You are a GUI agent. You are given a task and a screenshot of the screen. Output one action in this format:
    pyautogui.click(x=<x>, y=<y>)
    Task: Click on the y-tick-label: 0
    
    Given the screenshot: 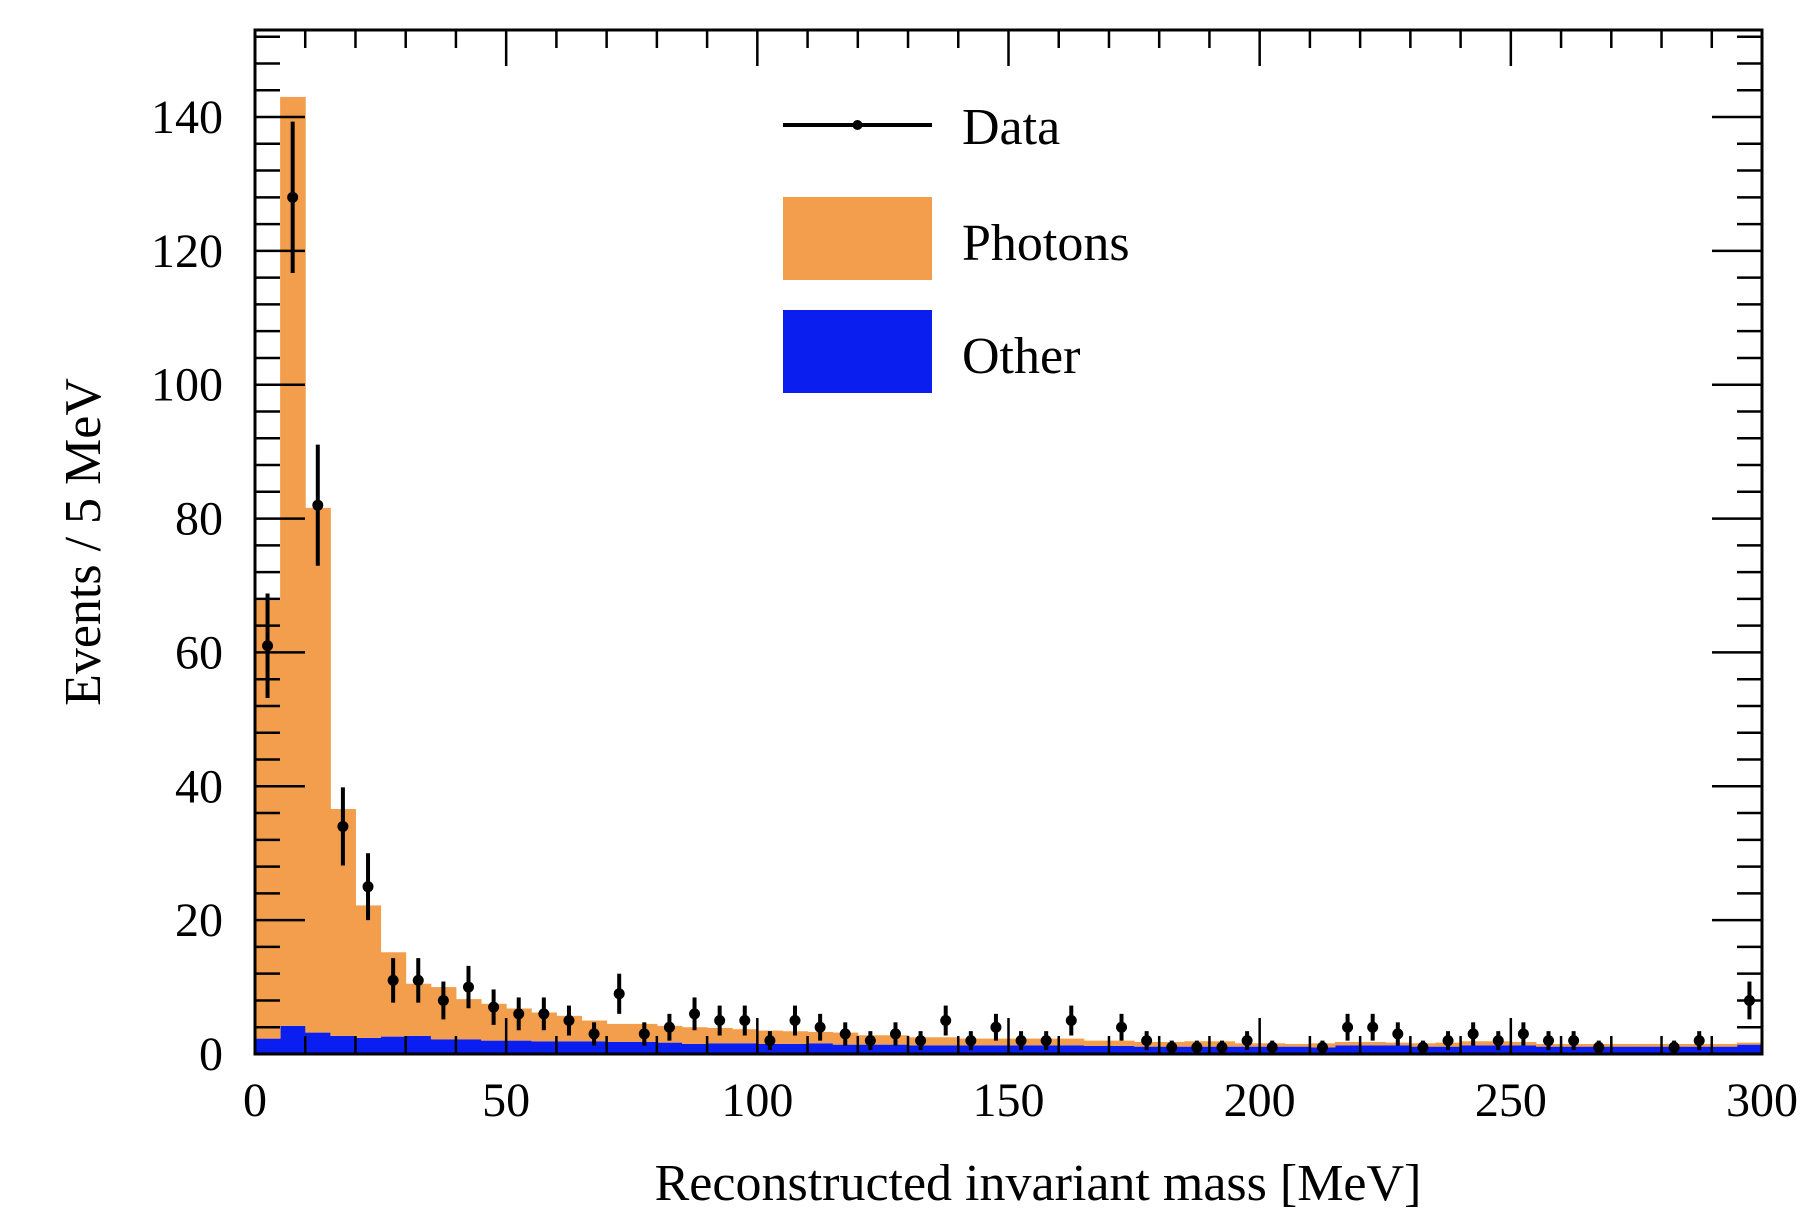 What is the action you would take?
    pyautogui.click(x=211, y=1054)
    